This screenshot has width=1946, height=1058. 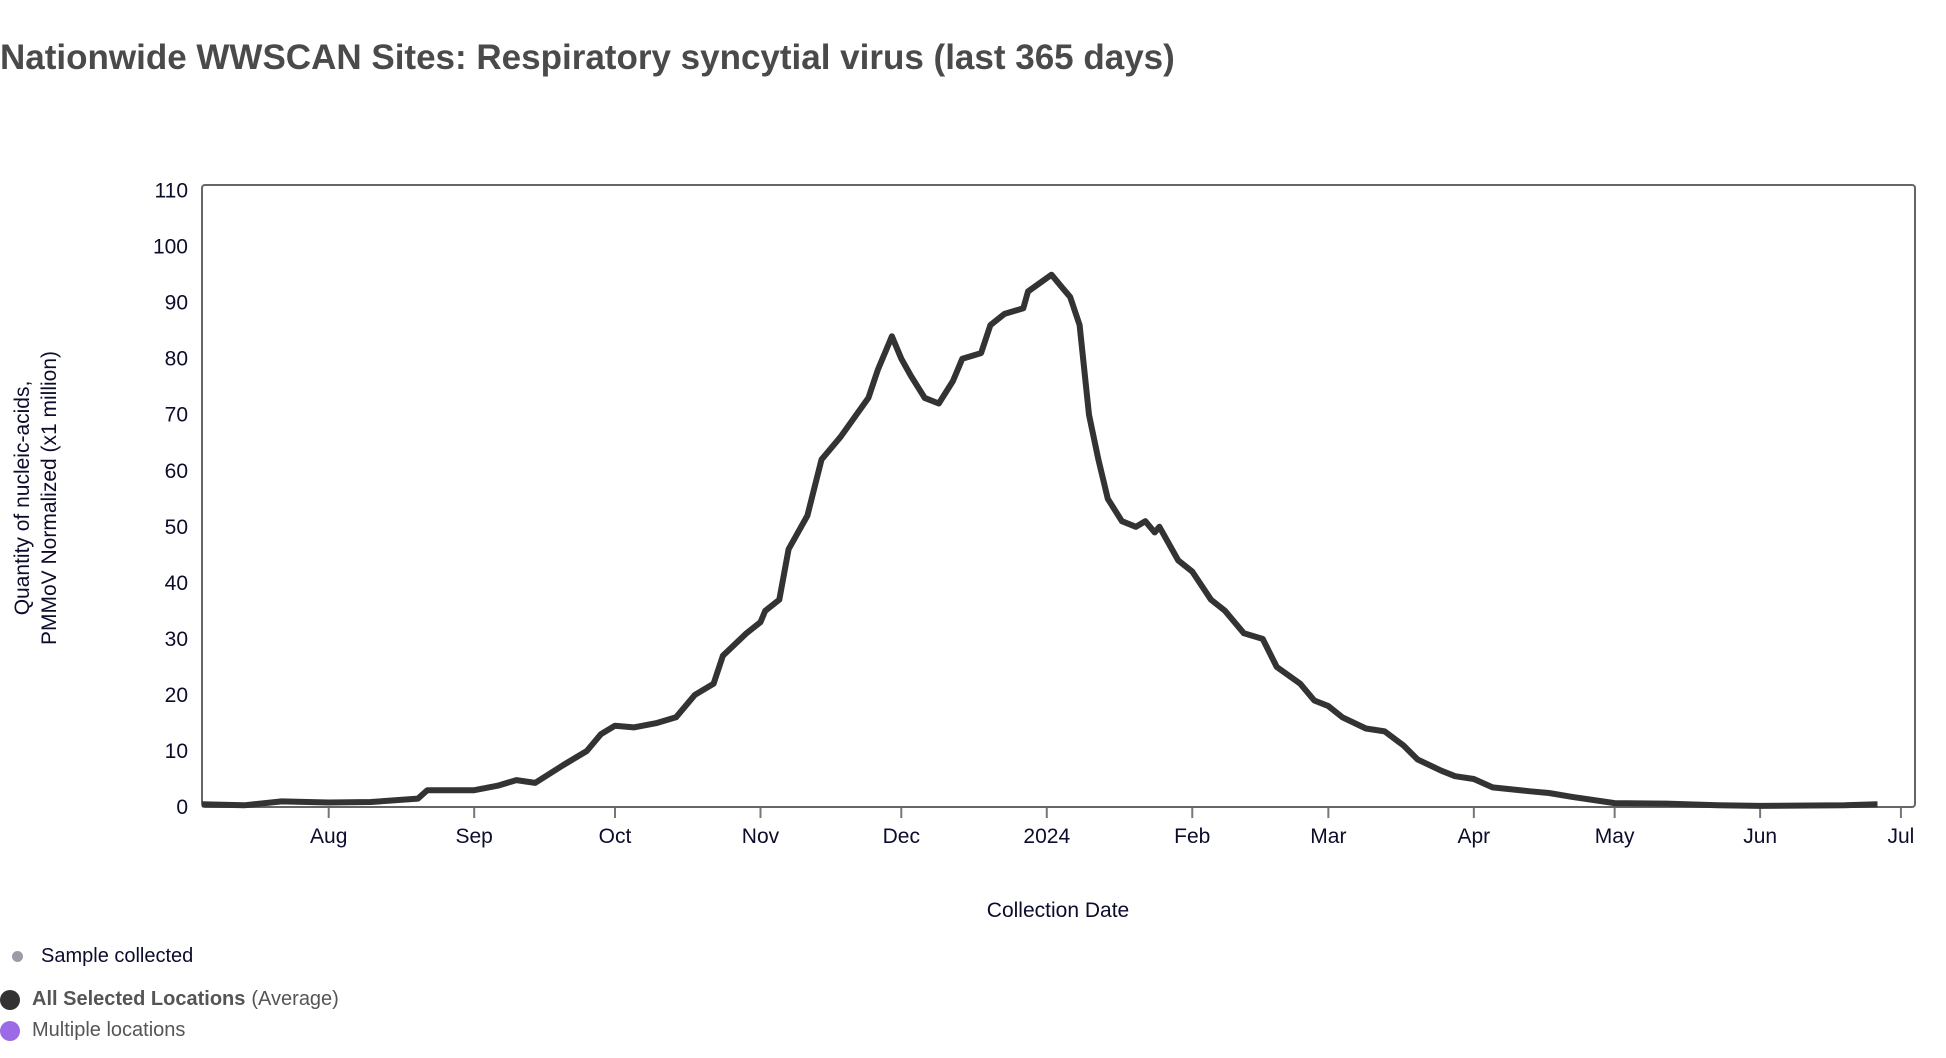 I want to click on x-axis-title: Collection Date, so click(x=1058, y=910).